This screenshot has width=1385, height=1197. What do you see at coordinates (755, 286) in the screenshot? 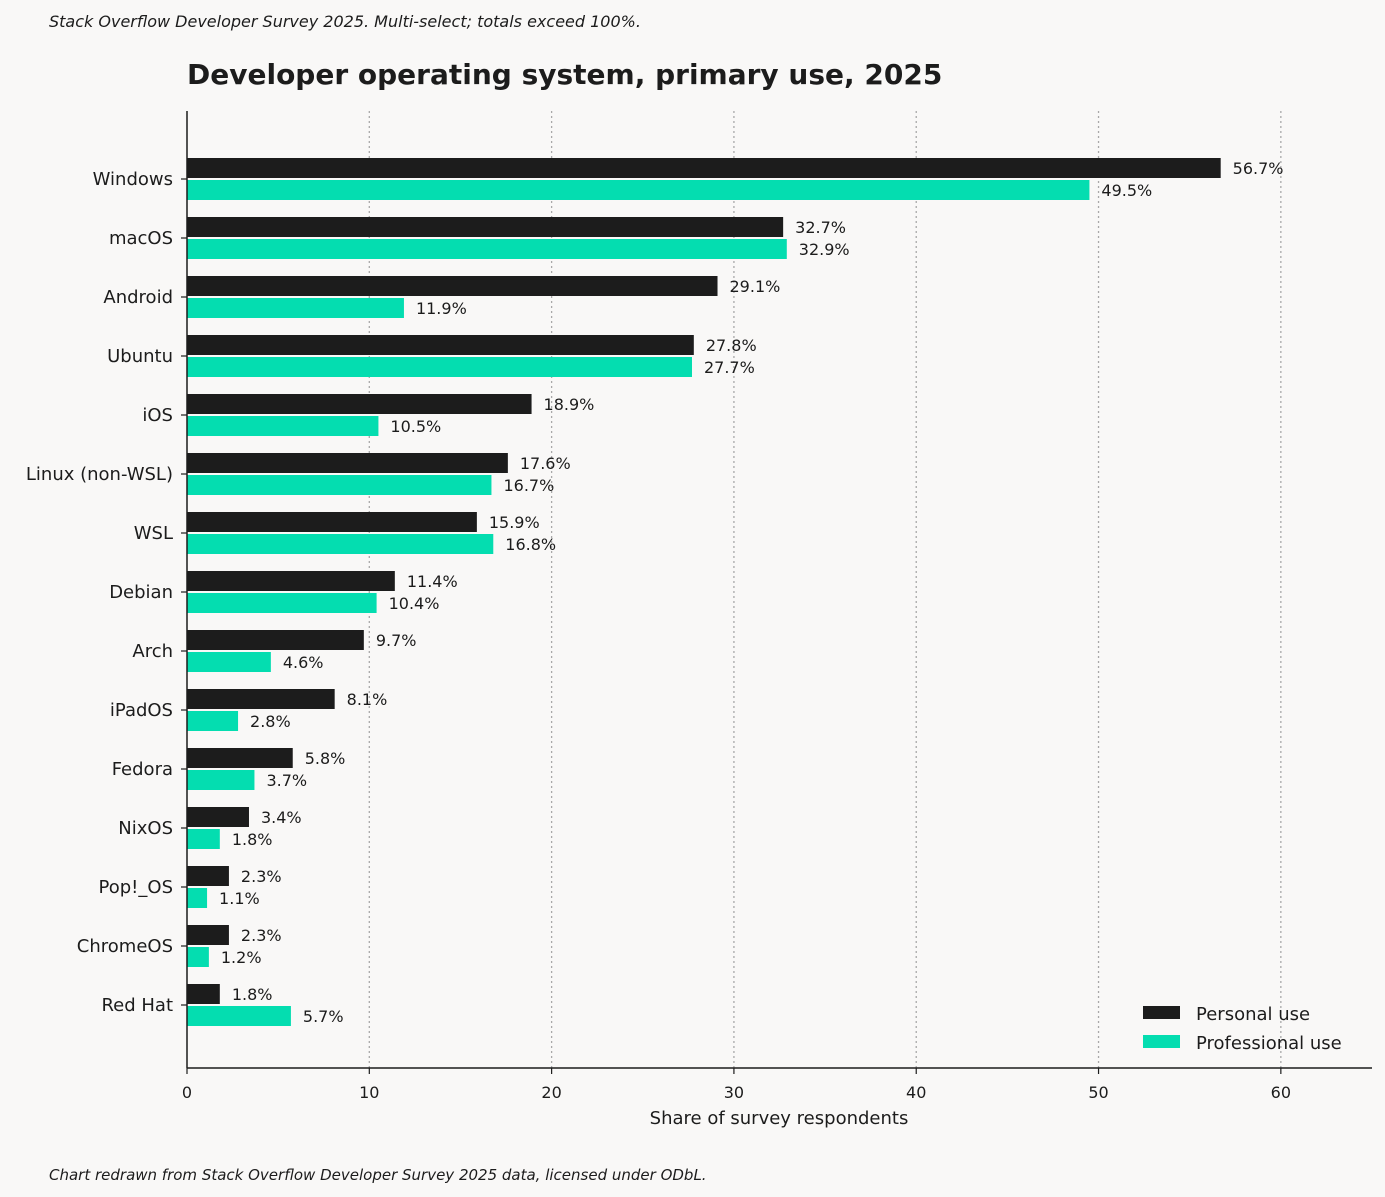
I see `data-label: 29.1%` at bounding box center [755, 286].